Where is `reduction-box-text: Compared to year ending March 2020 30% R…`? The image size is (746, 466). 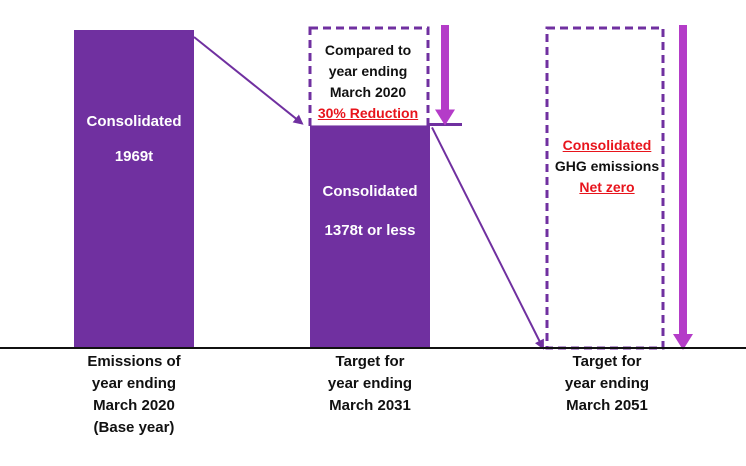 reduction-box-text: Compared to year ending March 2020 30% R… is located at coordinates (368, 82).